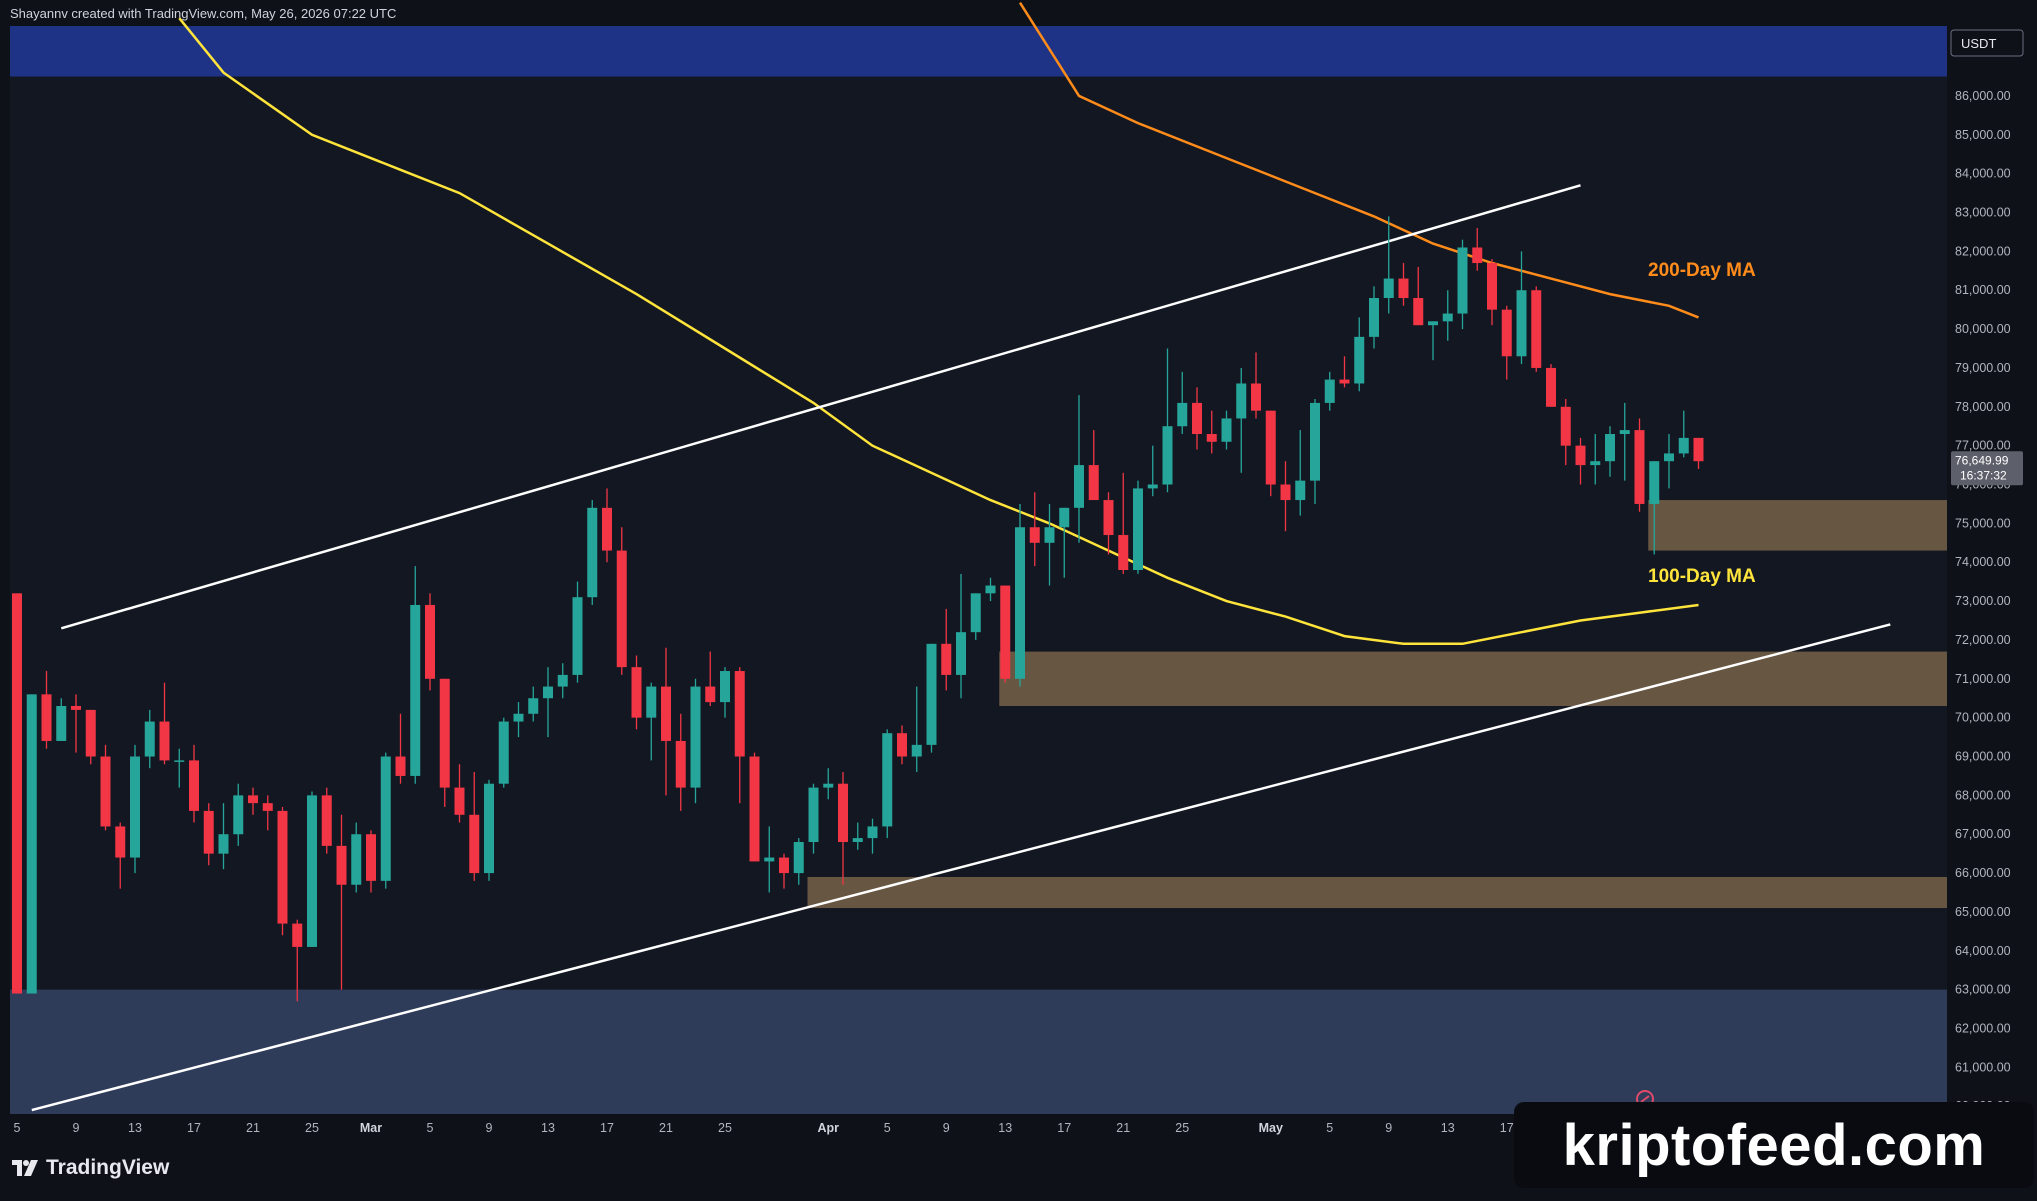  I want to click on middle-demand-zone, so click(1473, 678).